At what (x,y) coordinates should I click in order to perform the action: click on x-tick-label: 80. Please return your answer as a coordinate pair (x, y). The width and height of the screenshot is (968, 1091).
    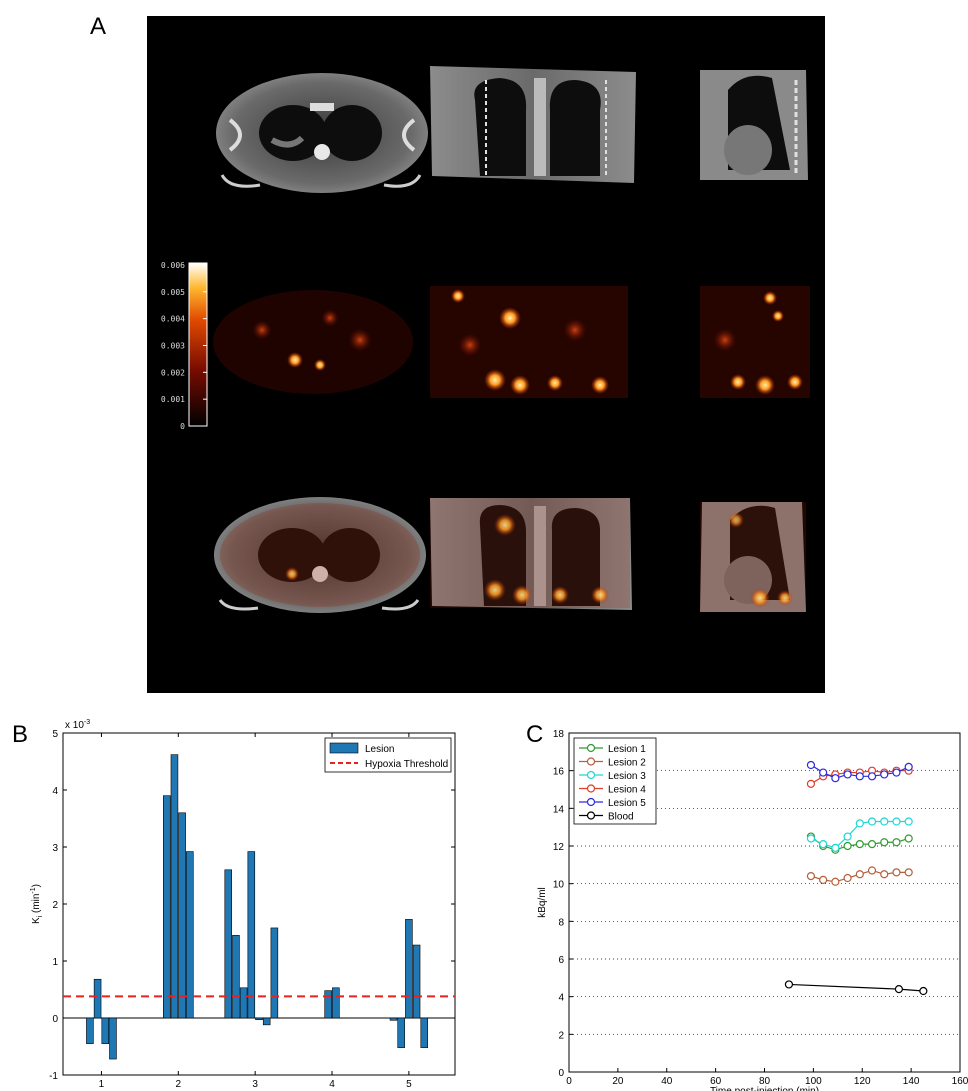
    Looking at the image, I should click on (765, 1081).